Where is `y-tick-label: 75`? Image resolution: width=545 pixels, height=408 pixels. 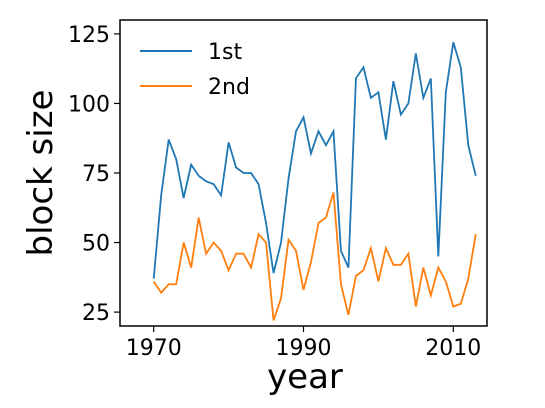 y-tick-label: 75 is located at coordinates (96, 174).